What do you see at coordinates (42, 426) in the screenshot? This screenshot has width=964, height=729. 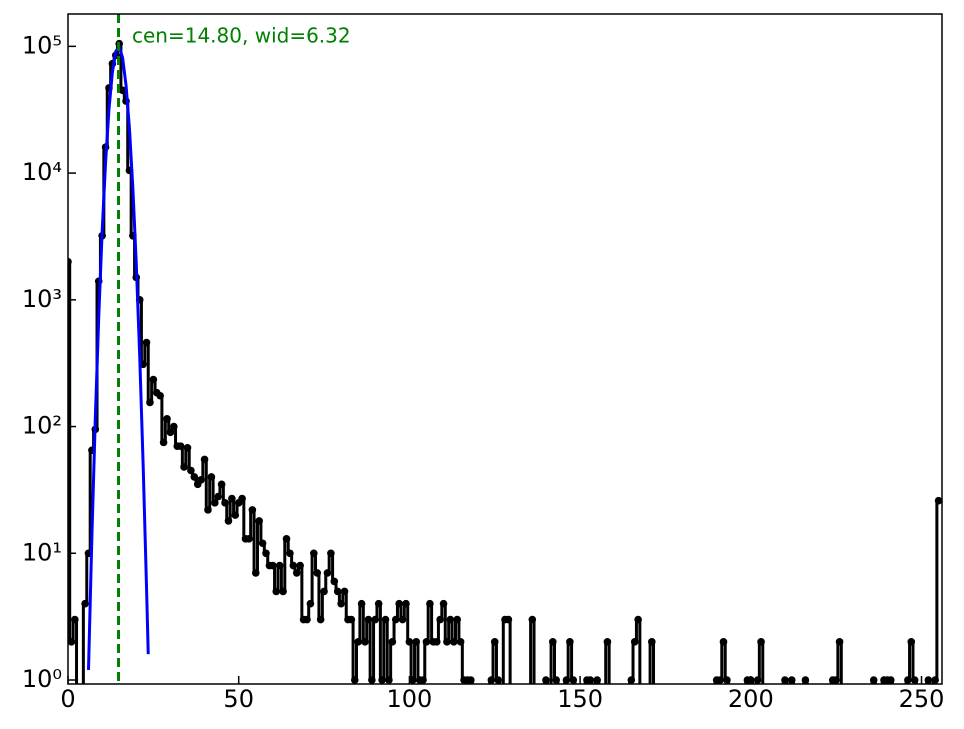 I see `y-tick-label: 10²` at bounding box center [42, 426].